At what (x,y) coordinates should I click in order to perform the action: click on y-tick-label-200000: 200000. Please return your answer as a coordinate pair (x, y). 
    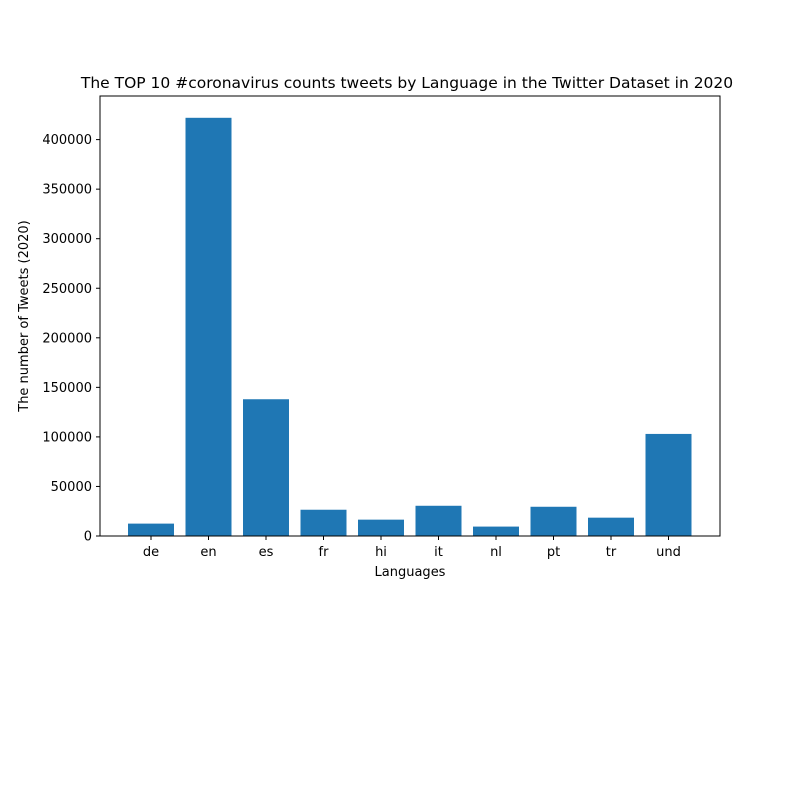
    Looking at the image, I should click on (67, 338).